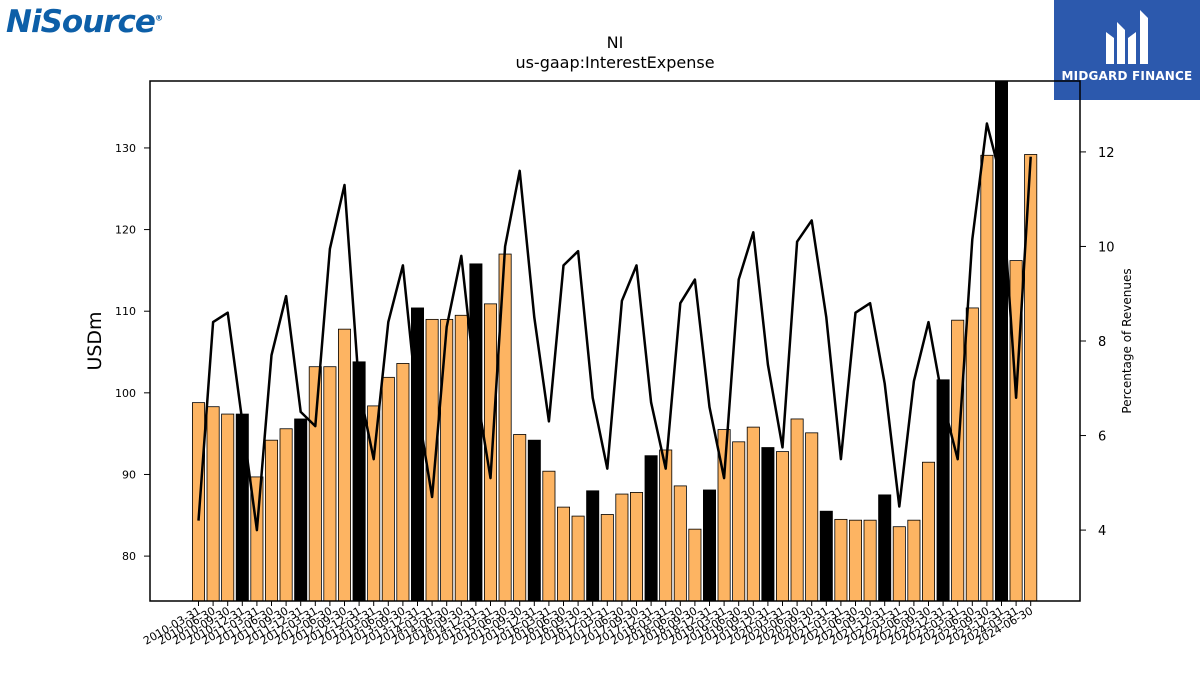 Image resolution: width=1200 pixels, height=675 pixels. I want to click on midgard-logo-text: MIDGARD FINANCE, so click(1127, 76).